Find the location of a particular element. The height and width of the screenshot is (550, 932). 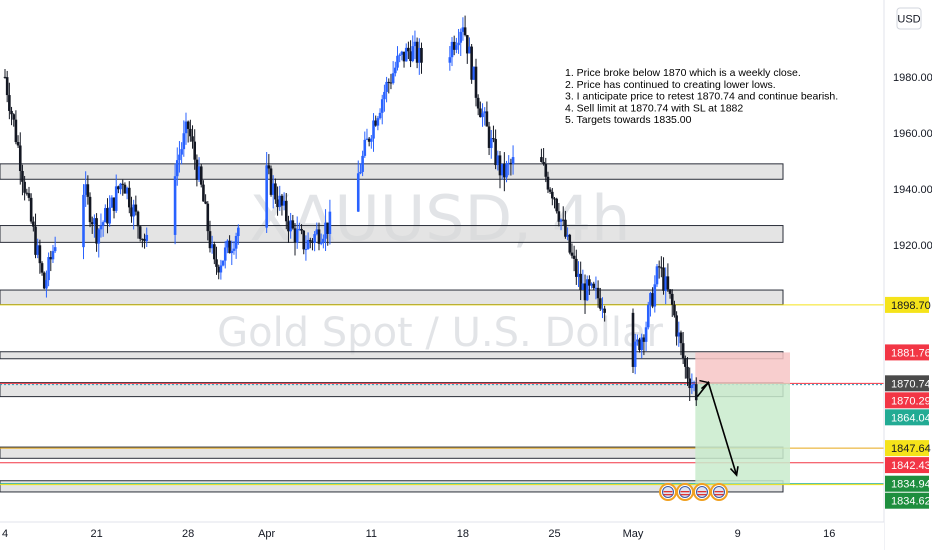

price-tag is located at coordinates (907, 448).